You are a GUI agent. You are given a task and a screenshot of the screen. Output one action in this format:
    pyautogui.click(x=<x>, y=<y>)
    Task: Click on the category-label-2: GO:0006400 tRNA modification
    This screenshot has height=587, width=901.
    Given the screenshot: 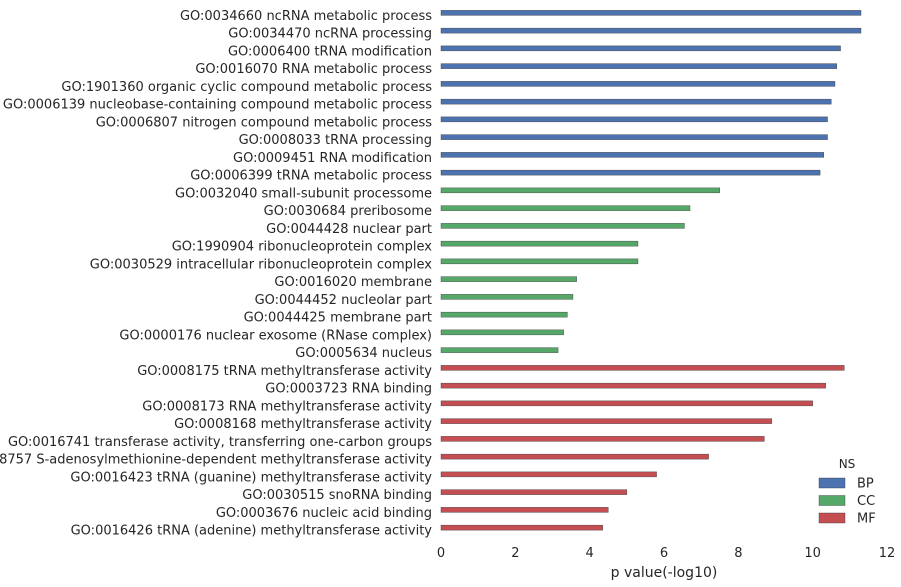 What is the action you would take?
    pyautogui.click(x=330, y=51)
    